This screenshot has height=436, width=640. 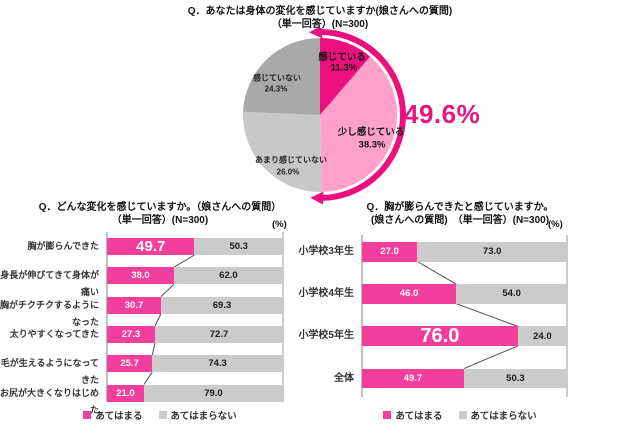 What do you see at coordinates (326, 251) in the screenshot?
I see `category-label: 小学校3年生` at bounding box center [326, 251].